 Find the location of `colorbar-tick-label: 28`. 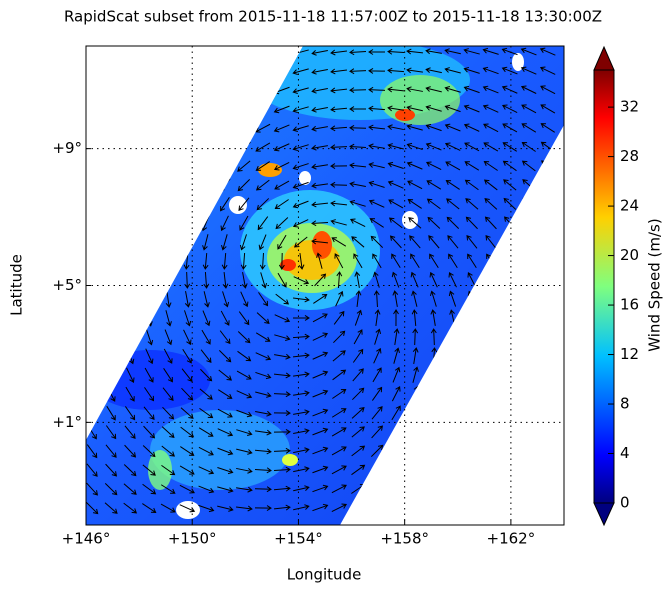

colorbar-tick-label: 28 is located at coordinates (629, 156).